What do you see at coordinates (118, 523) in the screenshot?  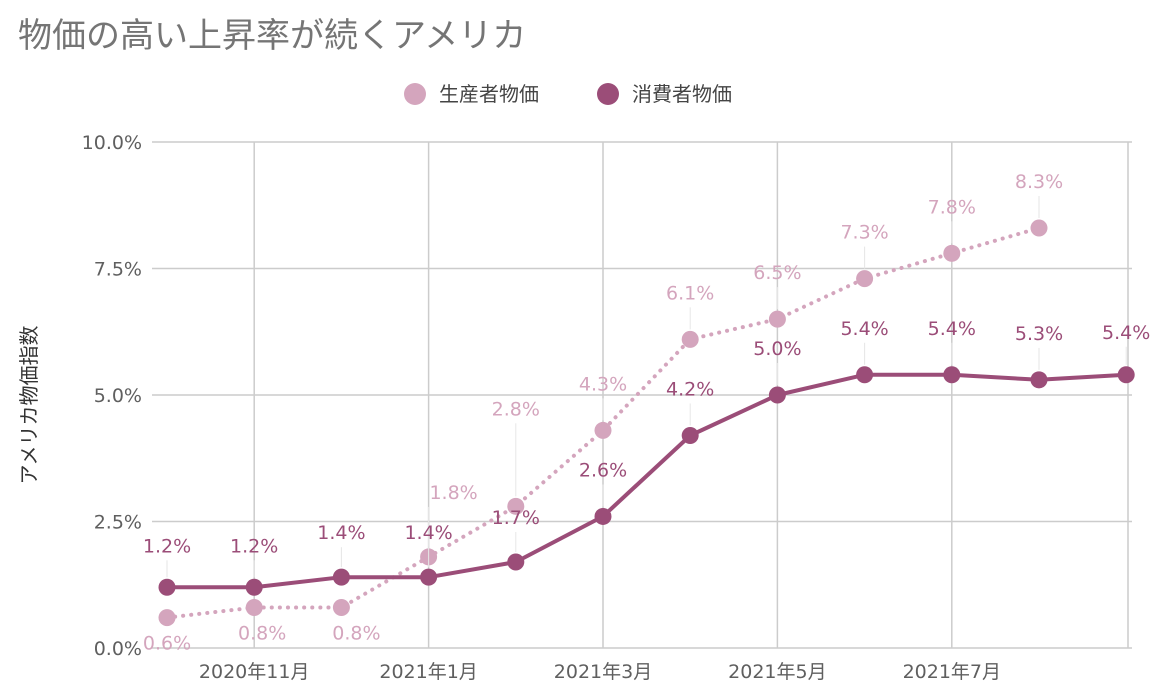 I see `y-tick-label: 2.5%` at bounding box center [118, 523].